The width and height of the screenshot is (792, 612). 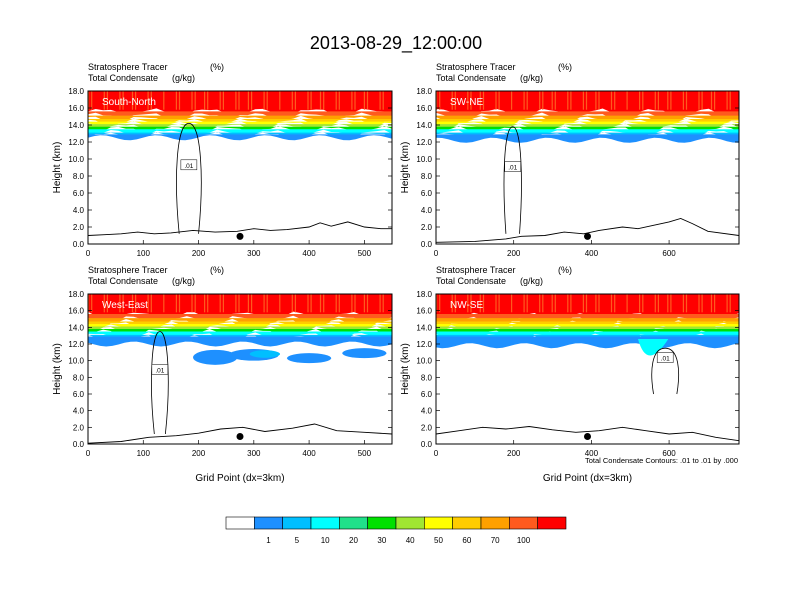 What do you see at coordinates (405, 168) in the screenshot?
I see `y-axis-label: Height (km)` at bounding box center [405, 168].